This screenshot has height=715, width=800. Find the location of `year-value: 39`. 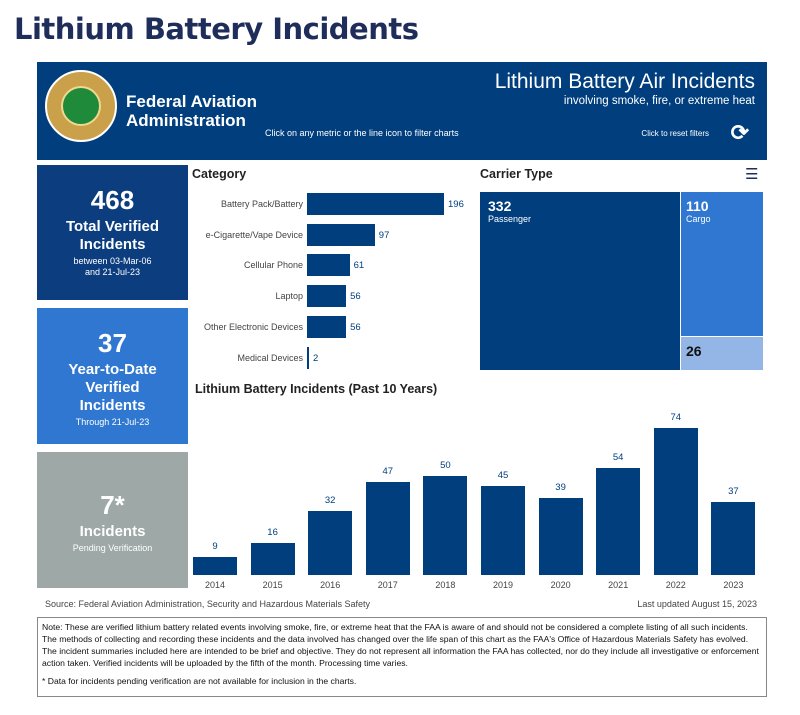

year-value: 39 is located at coordinates (560, 487).